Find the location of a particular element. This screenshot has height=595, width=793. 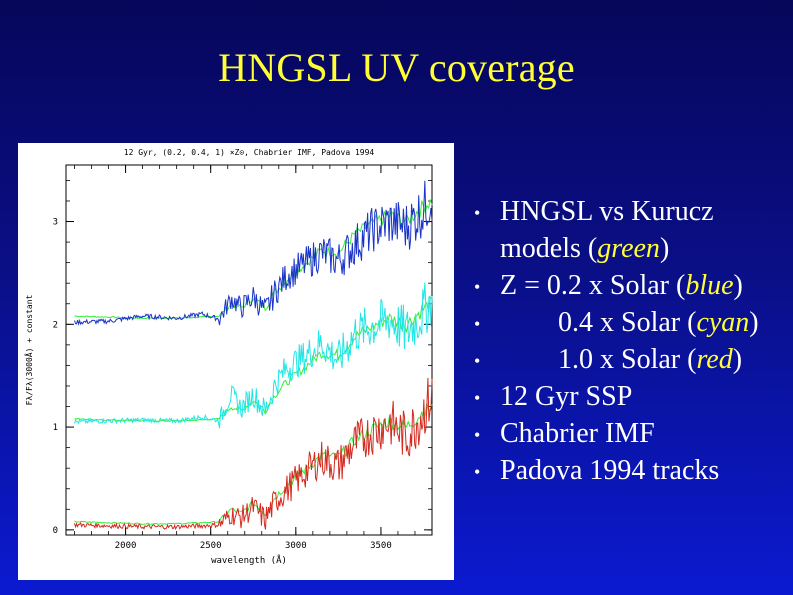

spectrum-z10-line is located at coordinates (253, 454).